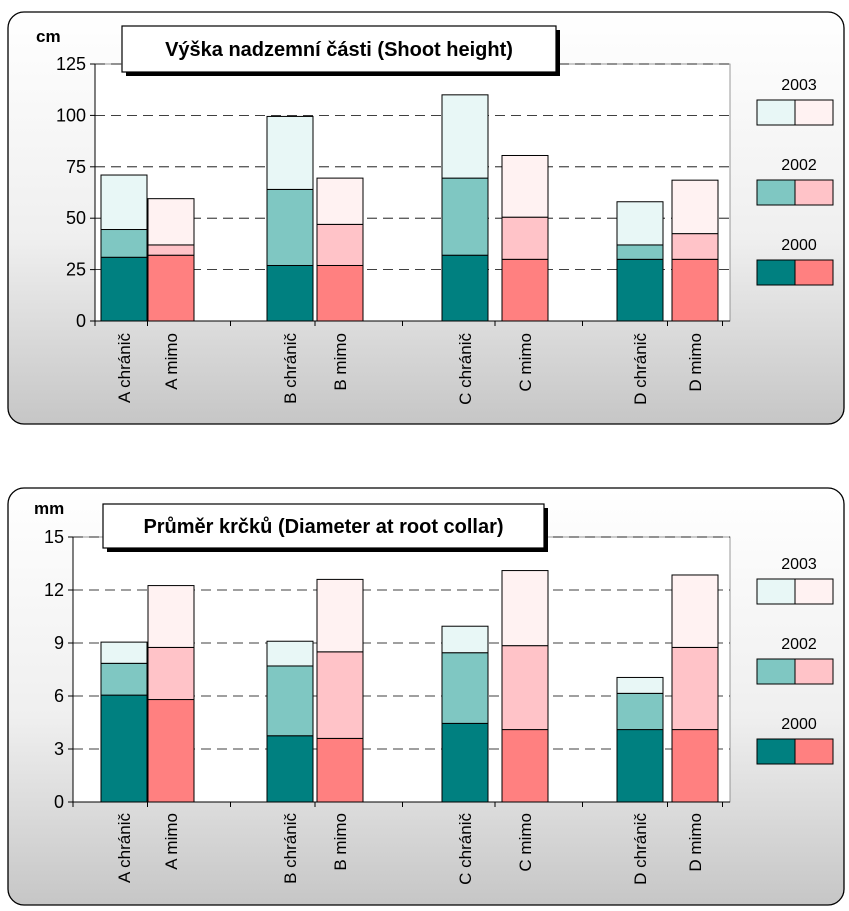 The height and width of the screenshot is (911, 849). Describe the element at coordinates (71, 115) in the screenshot. I see `y-tick-label: 100` at that location.